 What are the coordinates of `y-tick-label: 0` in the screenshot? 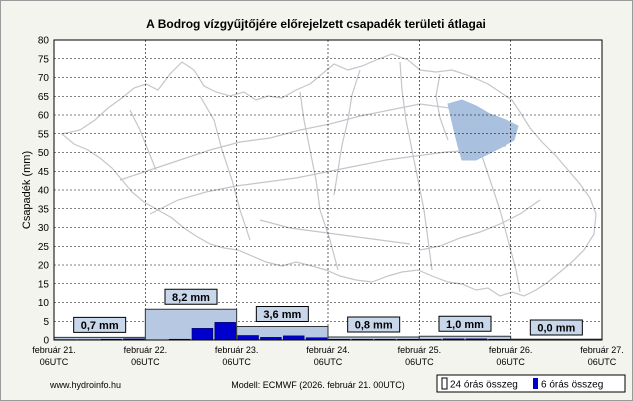 It's located at (46, 341).